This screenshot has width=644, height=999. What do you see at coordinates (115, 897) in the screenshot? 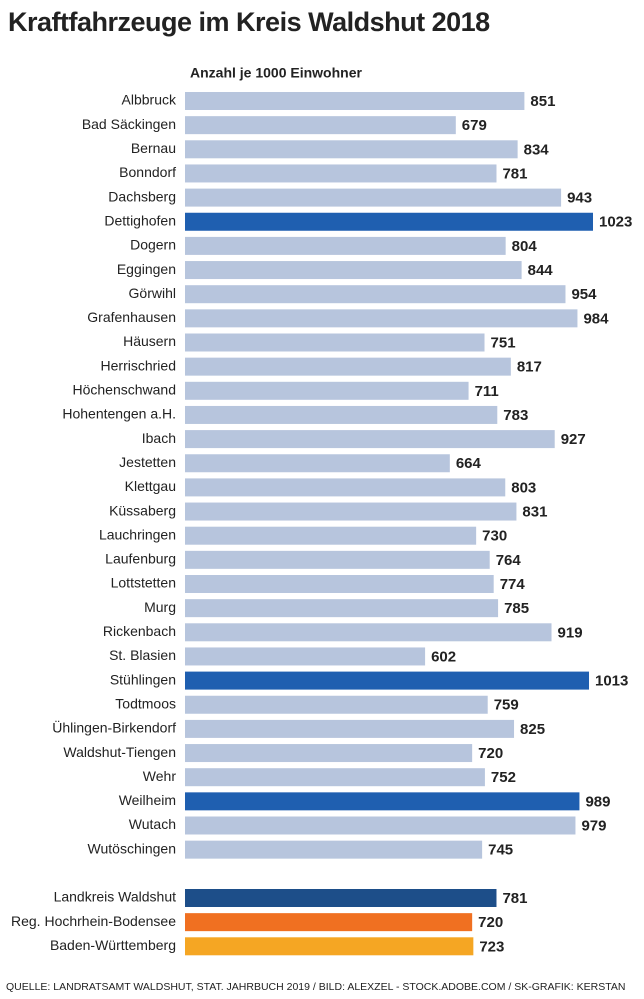
I see `category-label: Landkreis Waldshut` at bounding box center [115, 897].